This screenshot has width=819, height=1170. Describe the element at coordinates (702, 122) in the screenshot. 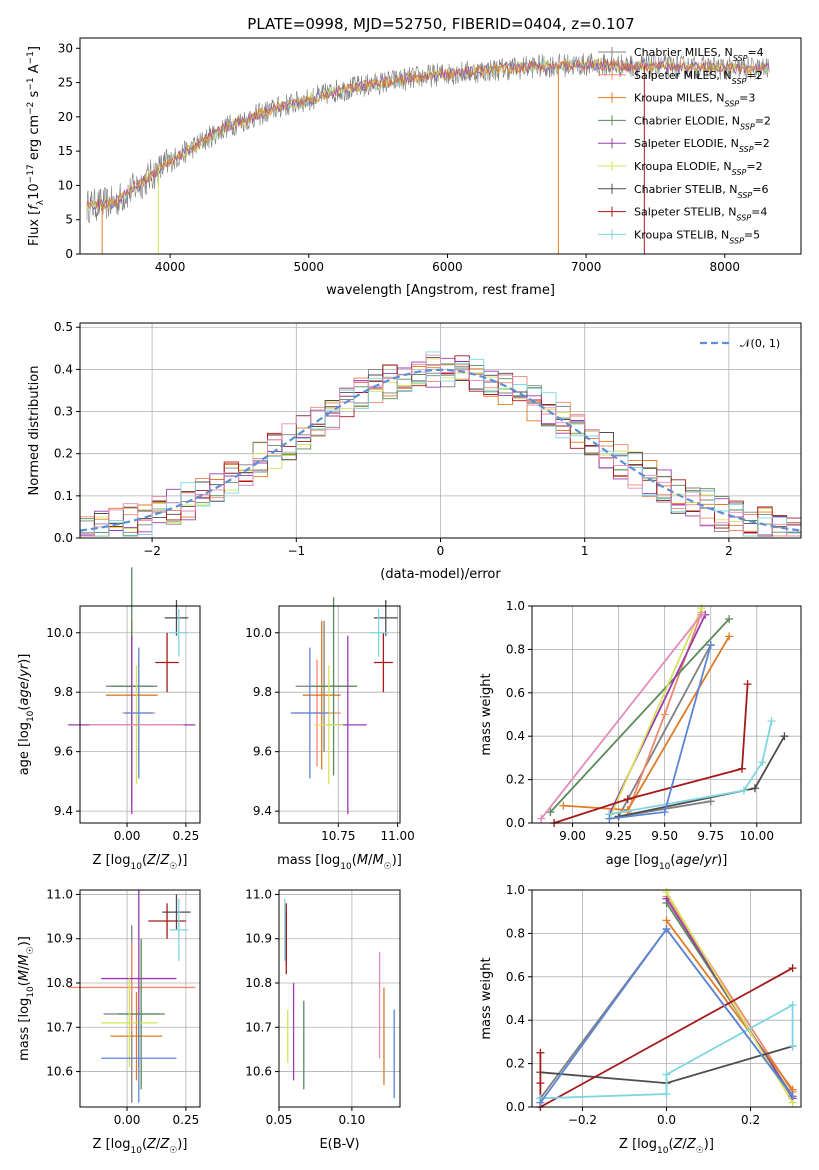

I see `legend-label: Chabrier ELODIE, NSSP=2` at that location.